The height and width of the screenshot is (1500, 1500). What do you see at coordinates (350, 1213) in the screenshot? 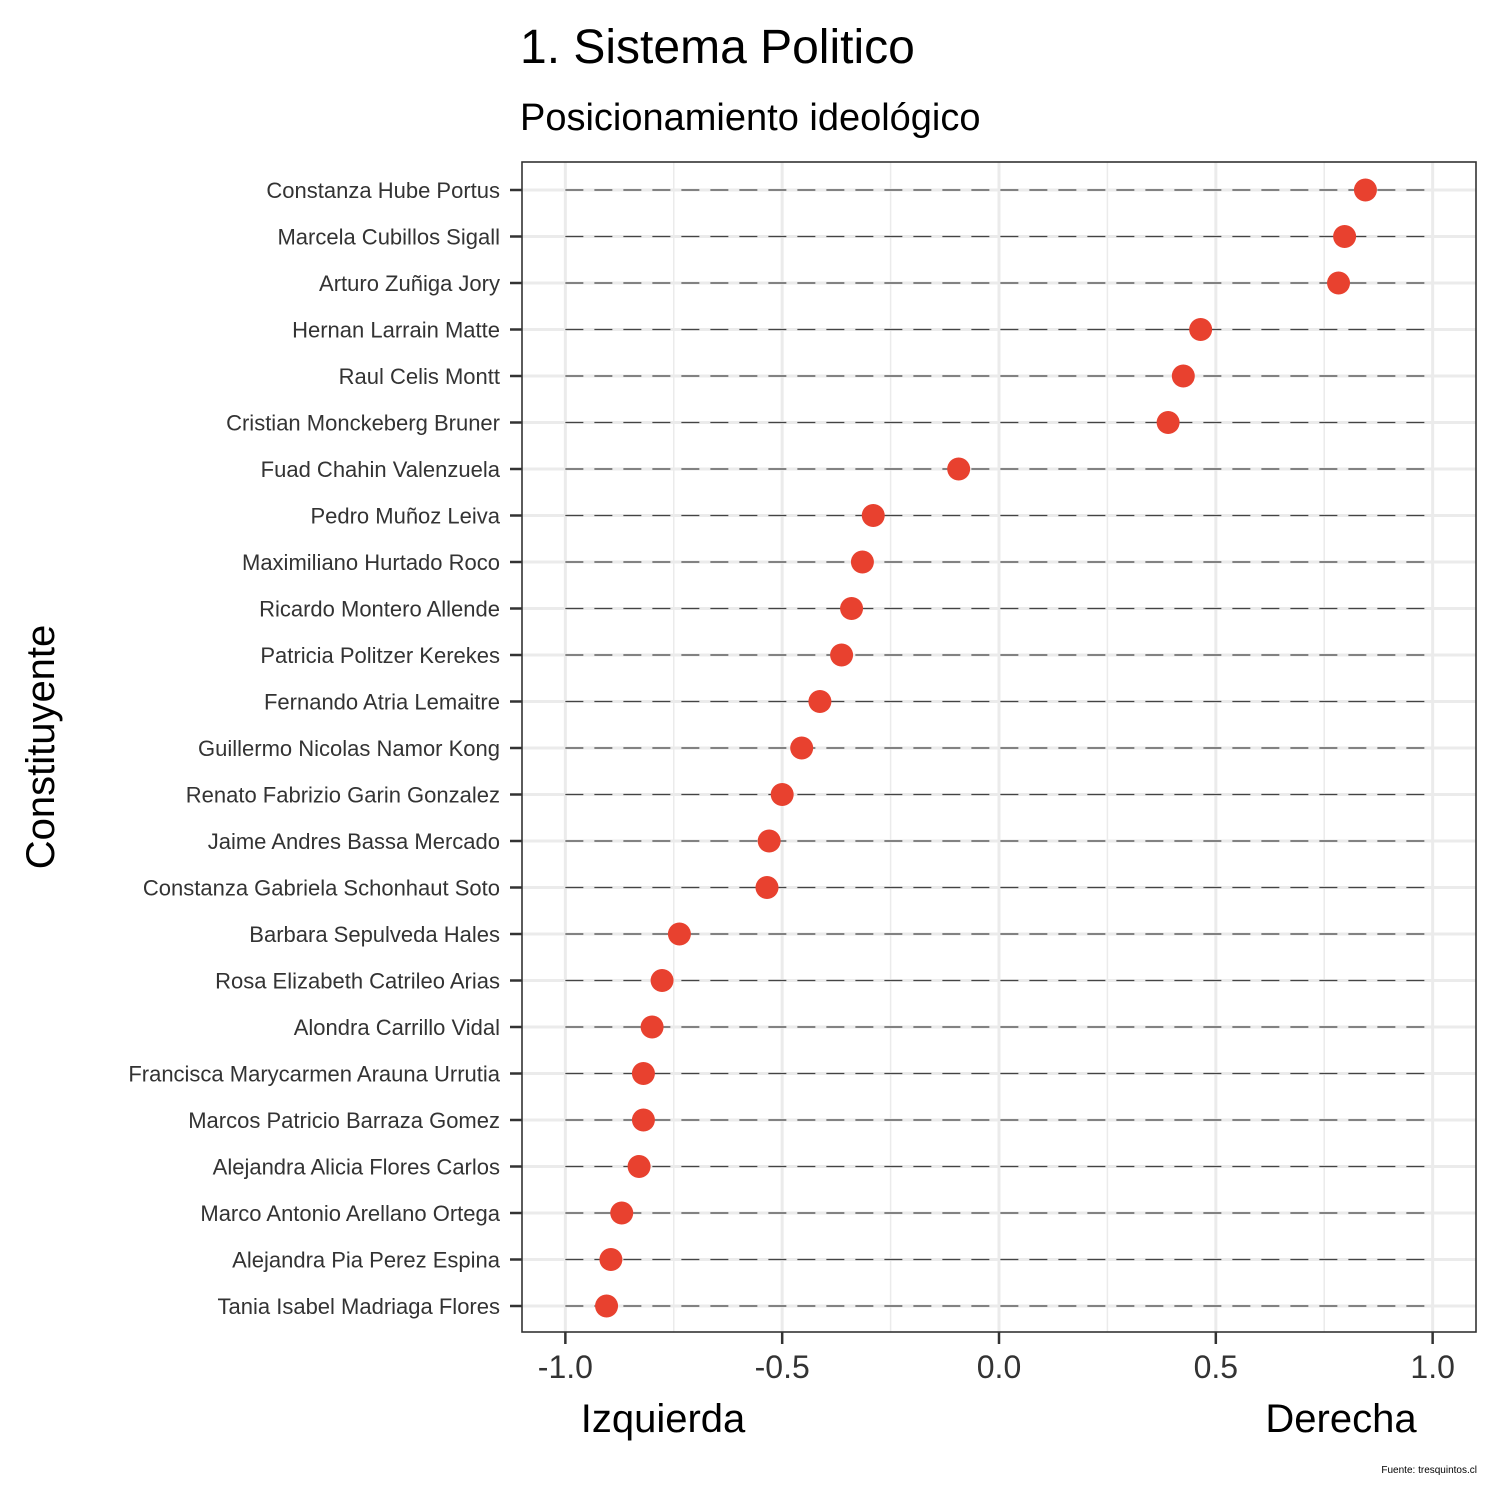
I see `y-tick-label: Marco Antonio Arellano Ortega` at bounding box center [350, 1213].